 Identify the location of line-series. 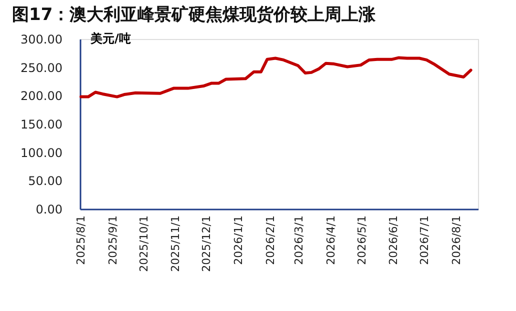
(276, 77).